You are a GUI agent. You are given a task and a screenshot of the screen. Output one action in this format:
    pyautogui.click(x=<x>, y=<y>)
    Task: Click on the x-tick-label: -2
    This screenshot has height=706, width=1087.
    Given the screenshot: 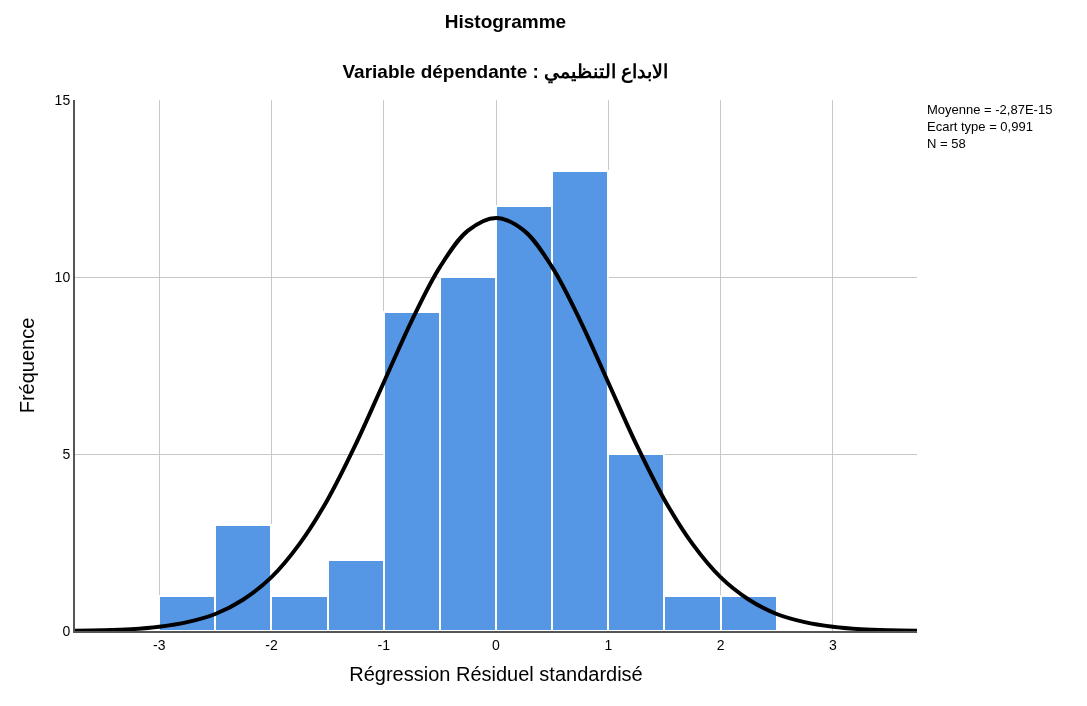 What is the action you would take?
    pyautogui.click(x=271, y=644)
    